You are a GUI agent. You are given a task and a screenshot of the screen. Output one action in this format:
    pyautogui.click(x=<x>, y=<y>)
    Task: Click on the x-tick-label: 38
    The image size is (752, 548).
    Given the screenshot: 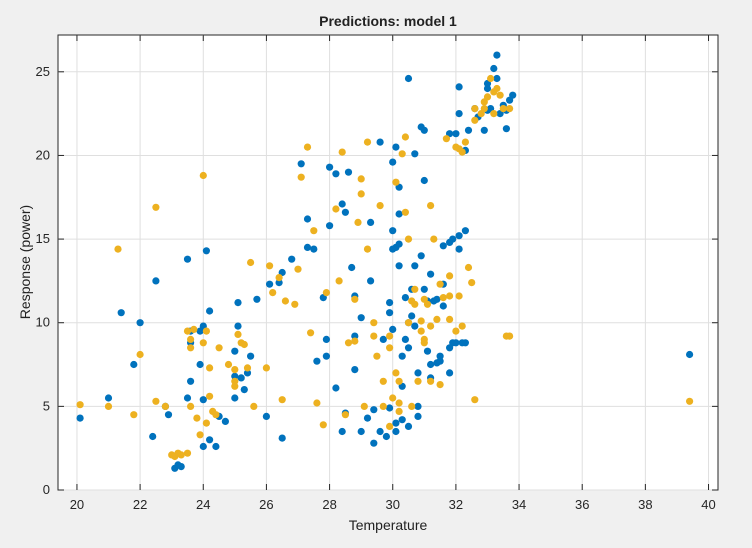 What is the action you would take?
    pyautogui.click(x=645, y=504)
    